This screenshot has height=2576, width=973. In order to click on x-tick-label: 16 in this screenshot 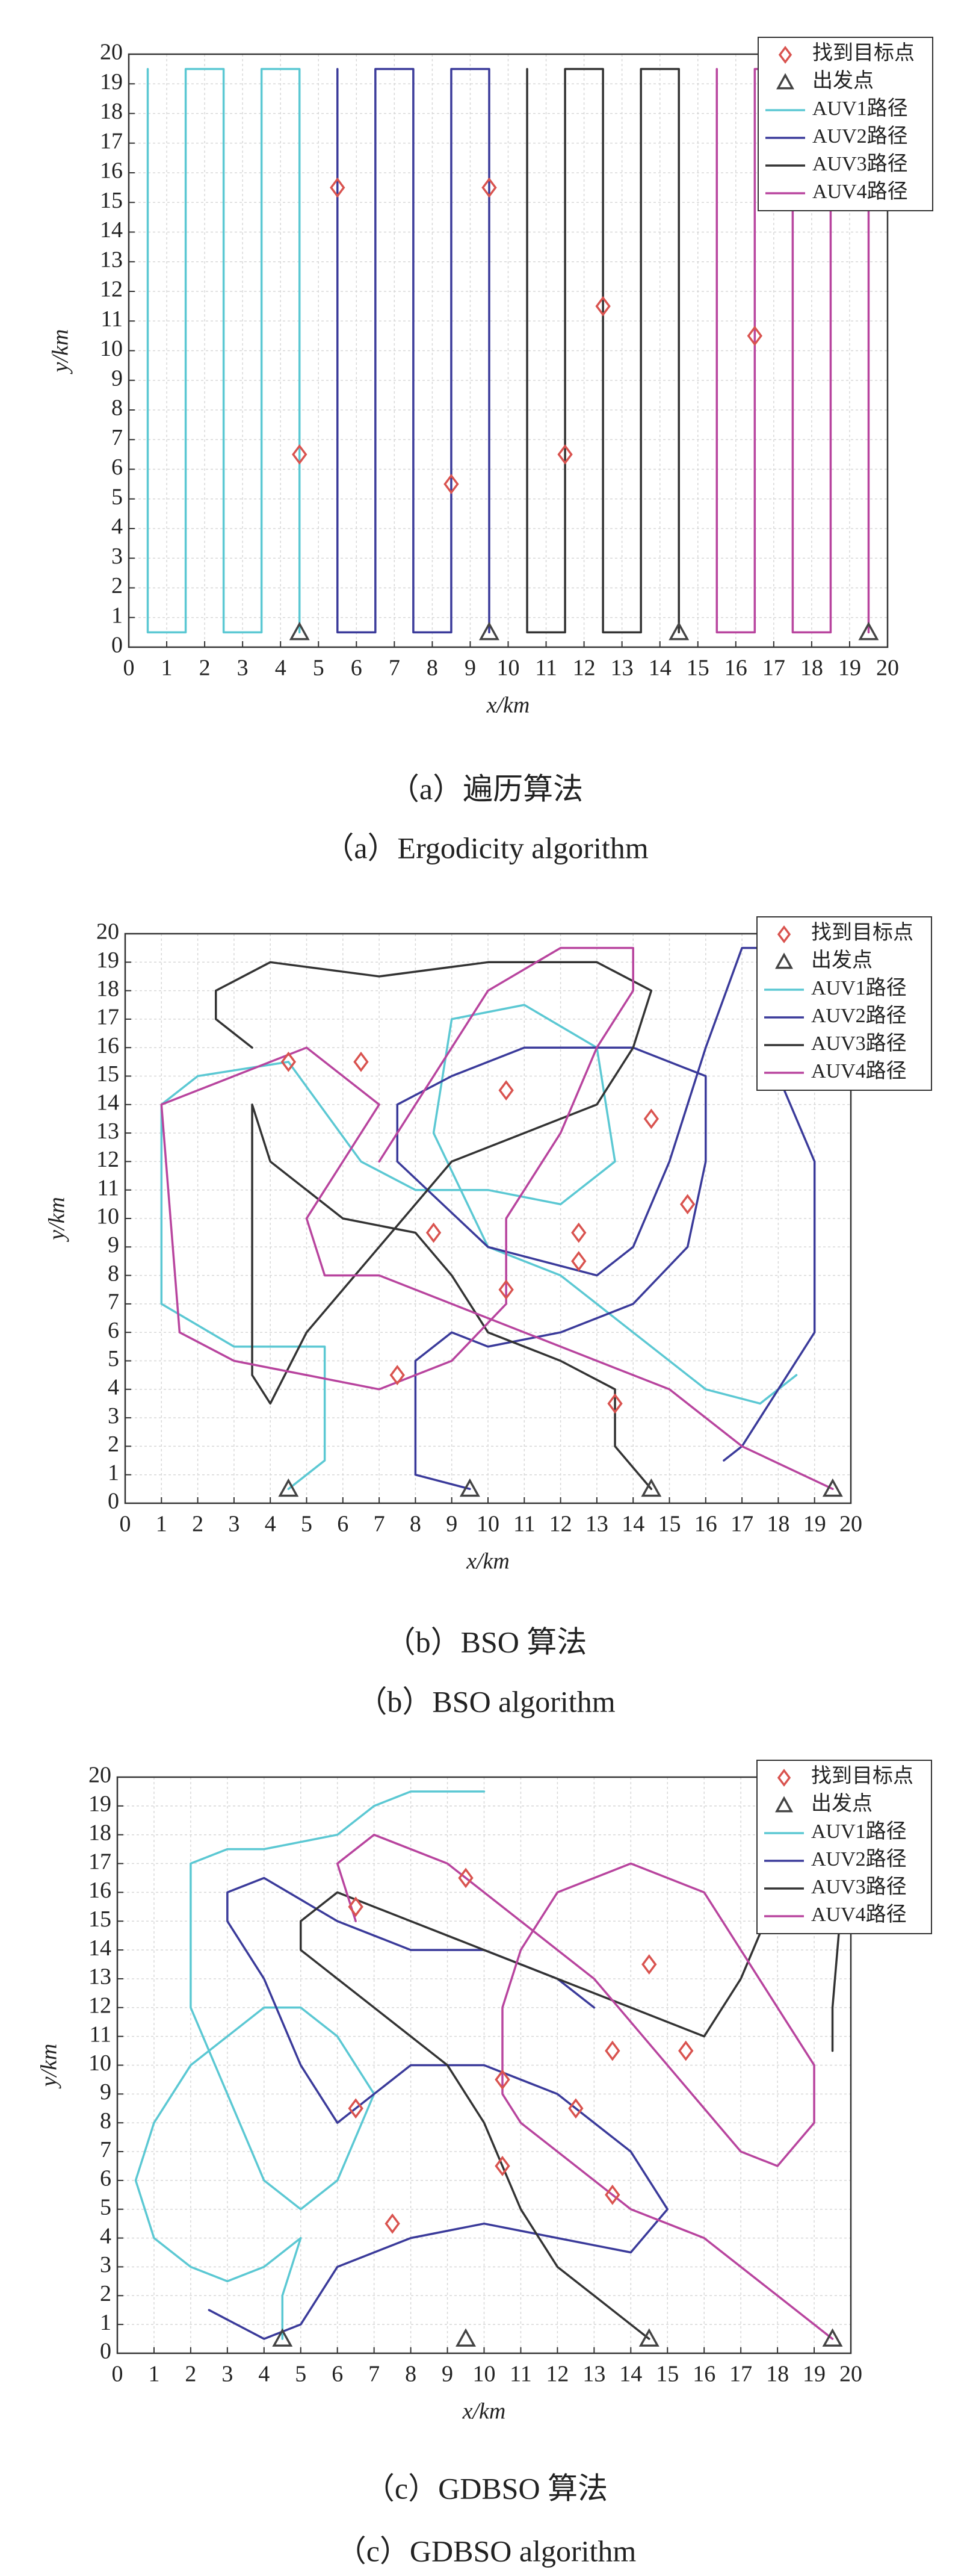, I will do `click(706, 1524)`.